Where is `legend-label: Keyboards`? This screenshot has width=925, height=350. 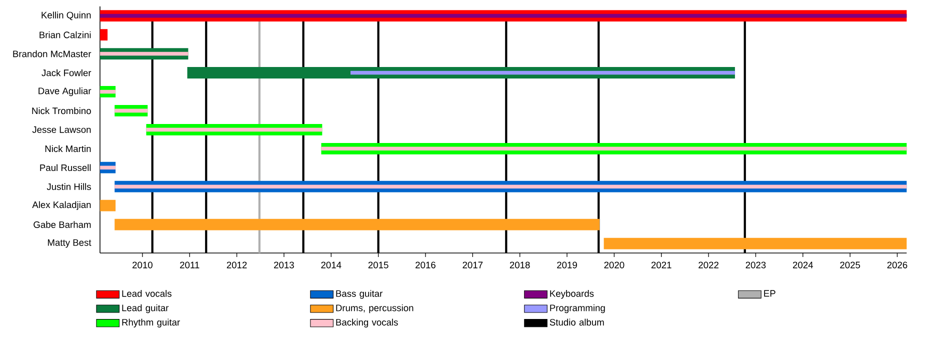 legend-label: Keyboards is located at coordinates (572, 294).